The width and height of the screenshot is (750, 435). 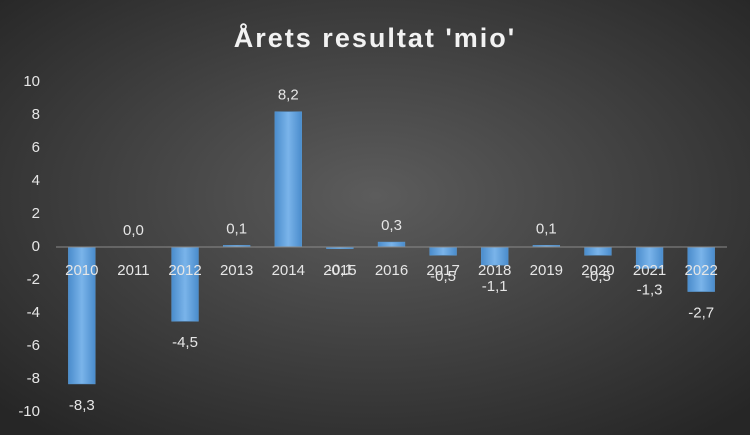 What do you see at coordinates (33, 345) in the screenshot?
I see `y-tick-label: -6` at bounding box center [33, 345].